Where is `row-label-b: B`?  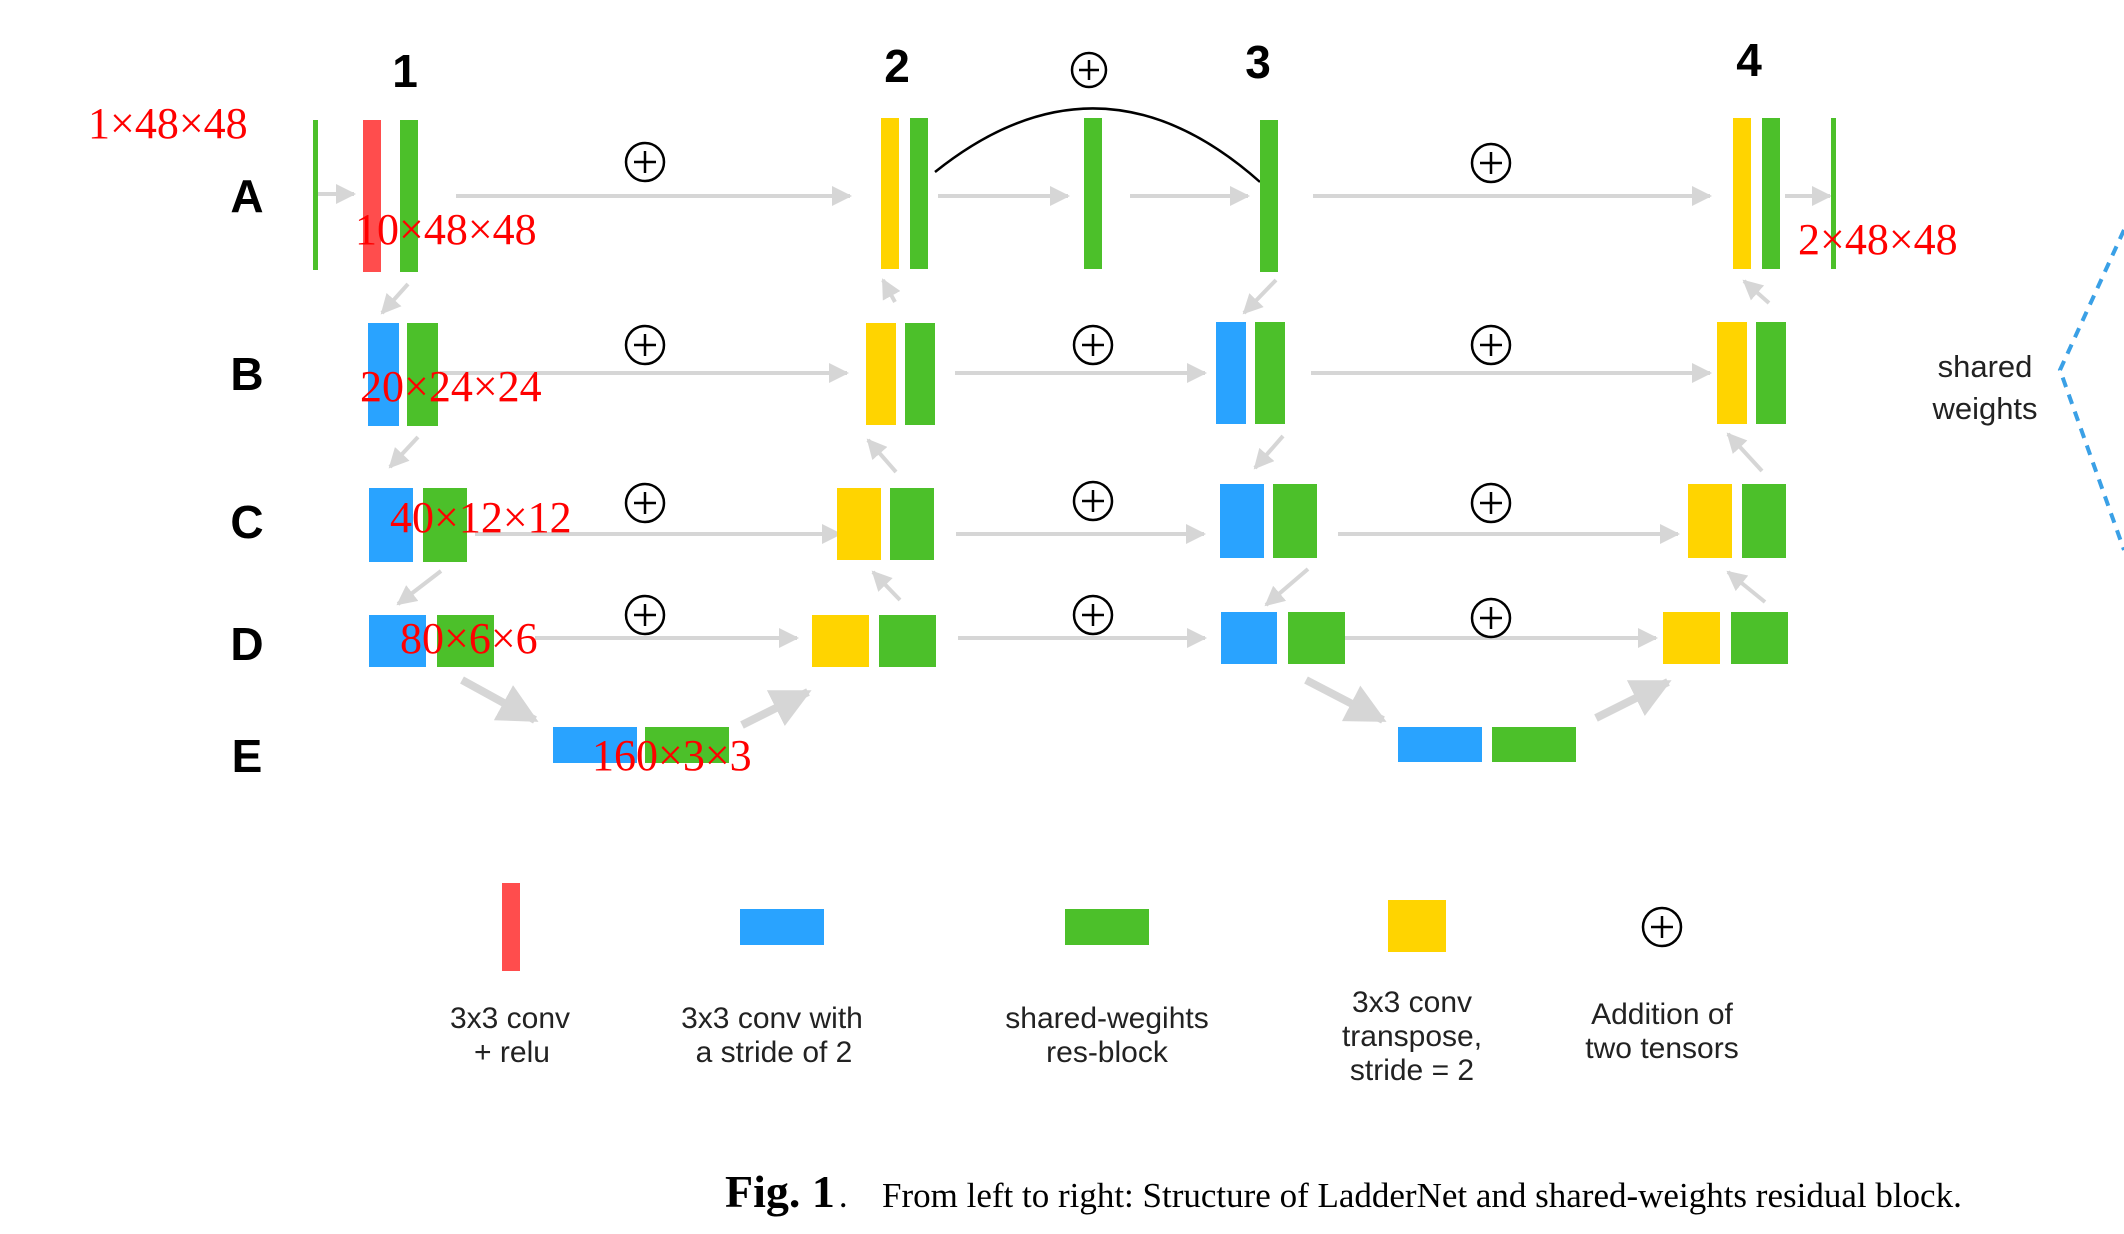
row-label-b: B is located at coordinates (246, 374).